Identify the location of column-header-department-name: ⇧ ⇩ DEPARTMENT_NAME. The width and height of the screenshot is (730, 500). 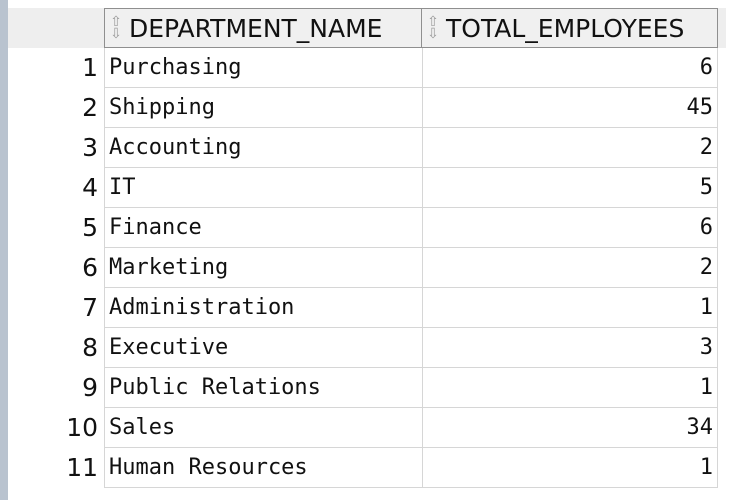
(263, 28).